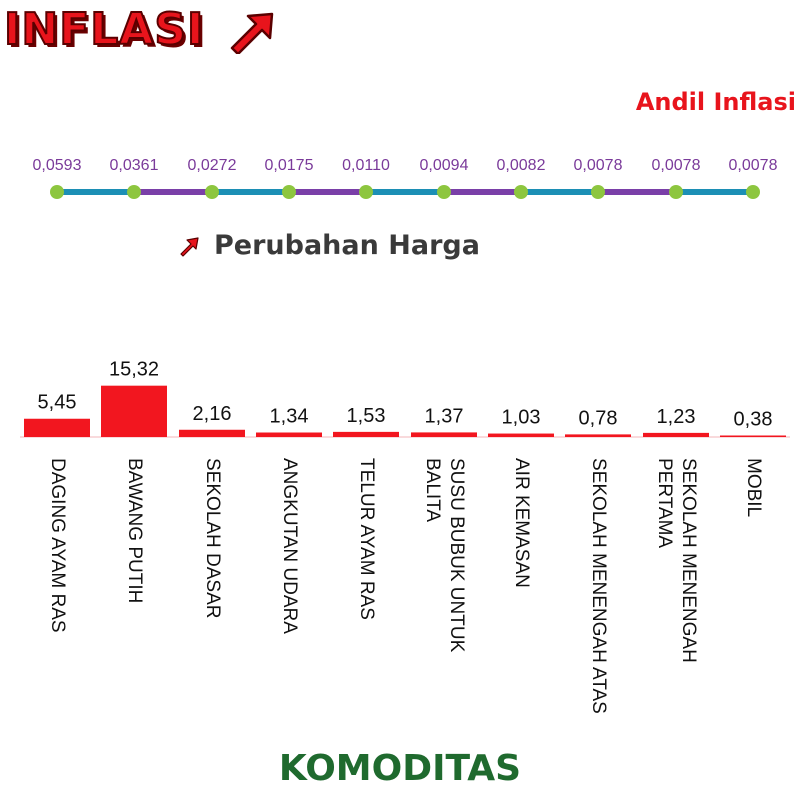 This screenshot has width=800, height=799. Describe the element at coordinates (134, 165) in the screenshot. I see `line-data-label: 0,0361` at that location.